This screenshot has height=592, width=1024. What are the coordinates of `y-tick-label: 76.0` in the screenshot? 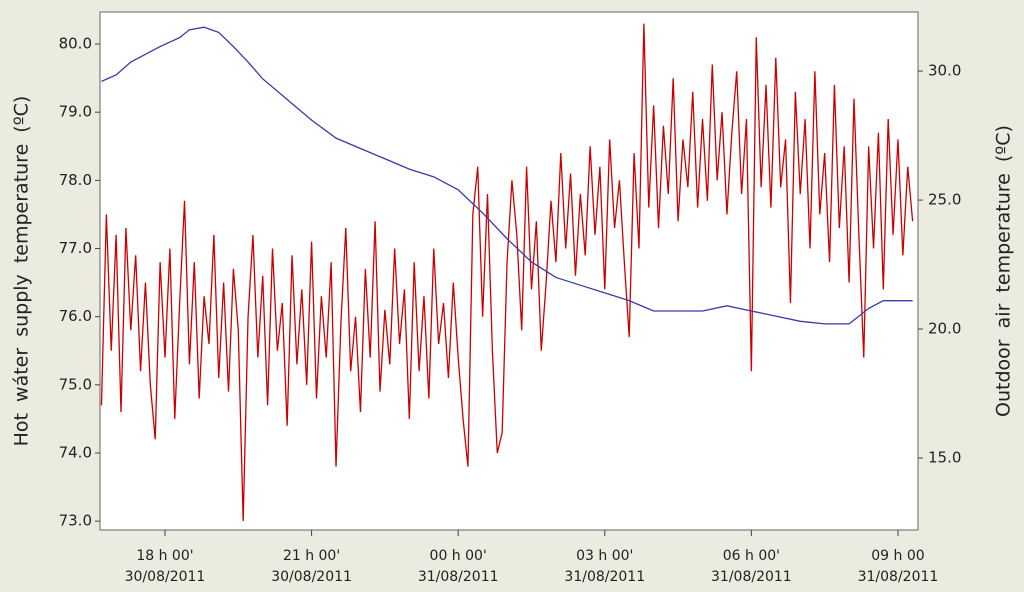 It's located at (75, 316).